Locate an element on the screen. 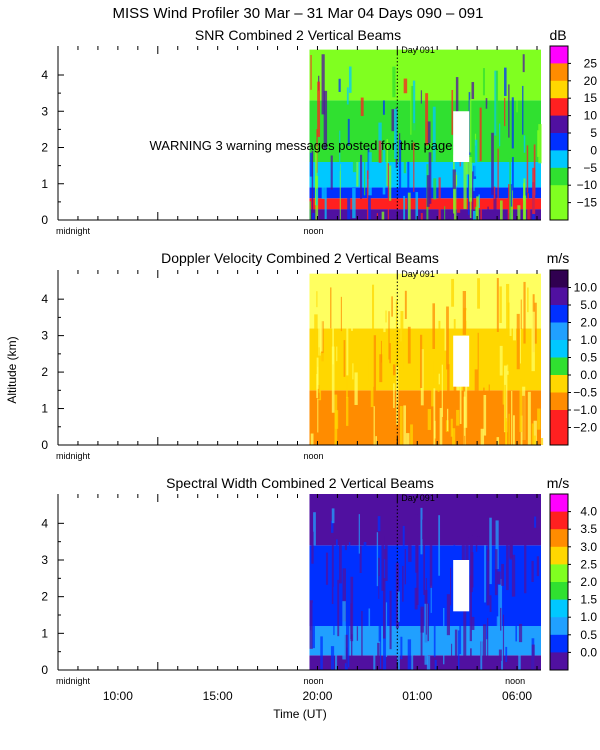  time-marker-label: noon is located at coordinates (313, 681).